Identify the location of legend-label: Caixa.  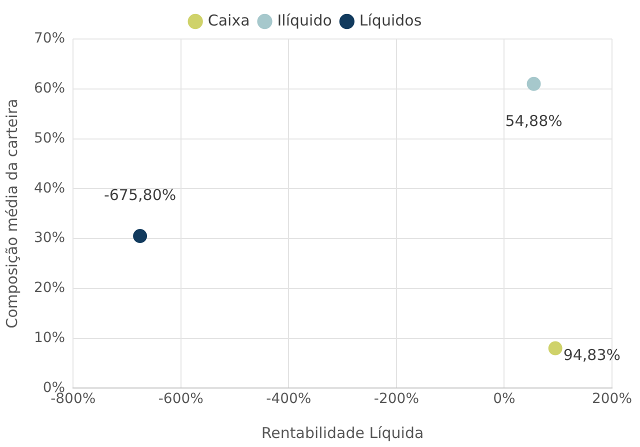
(229, 20).